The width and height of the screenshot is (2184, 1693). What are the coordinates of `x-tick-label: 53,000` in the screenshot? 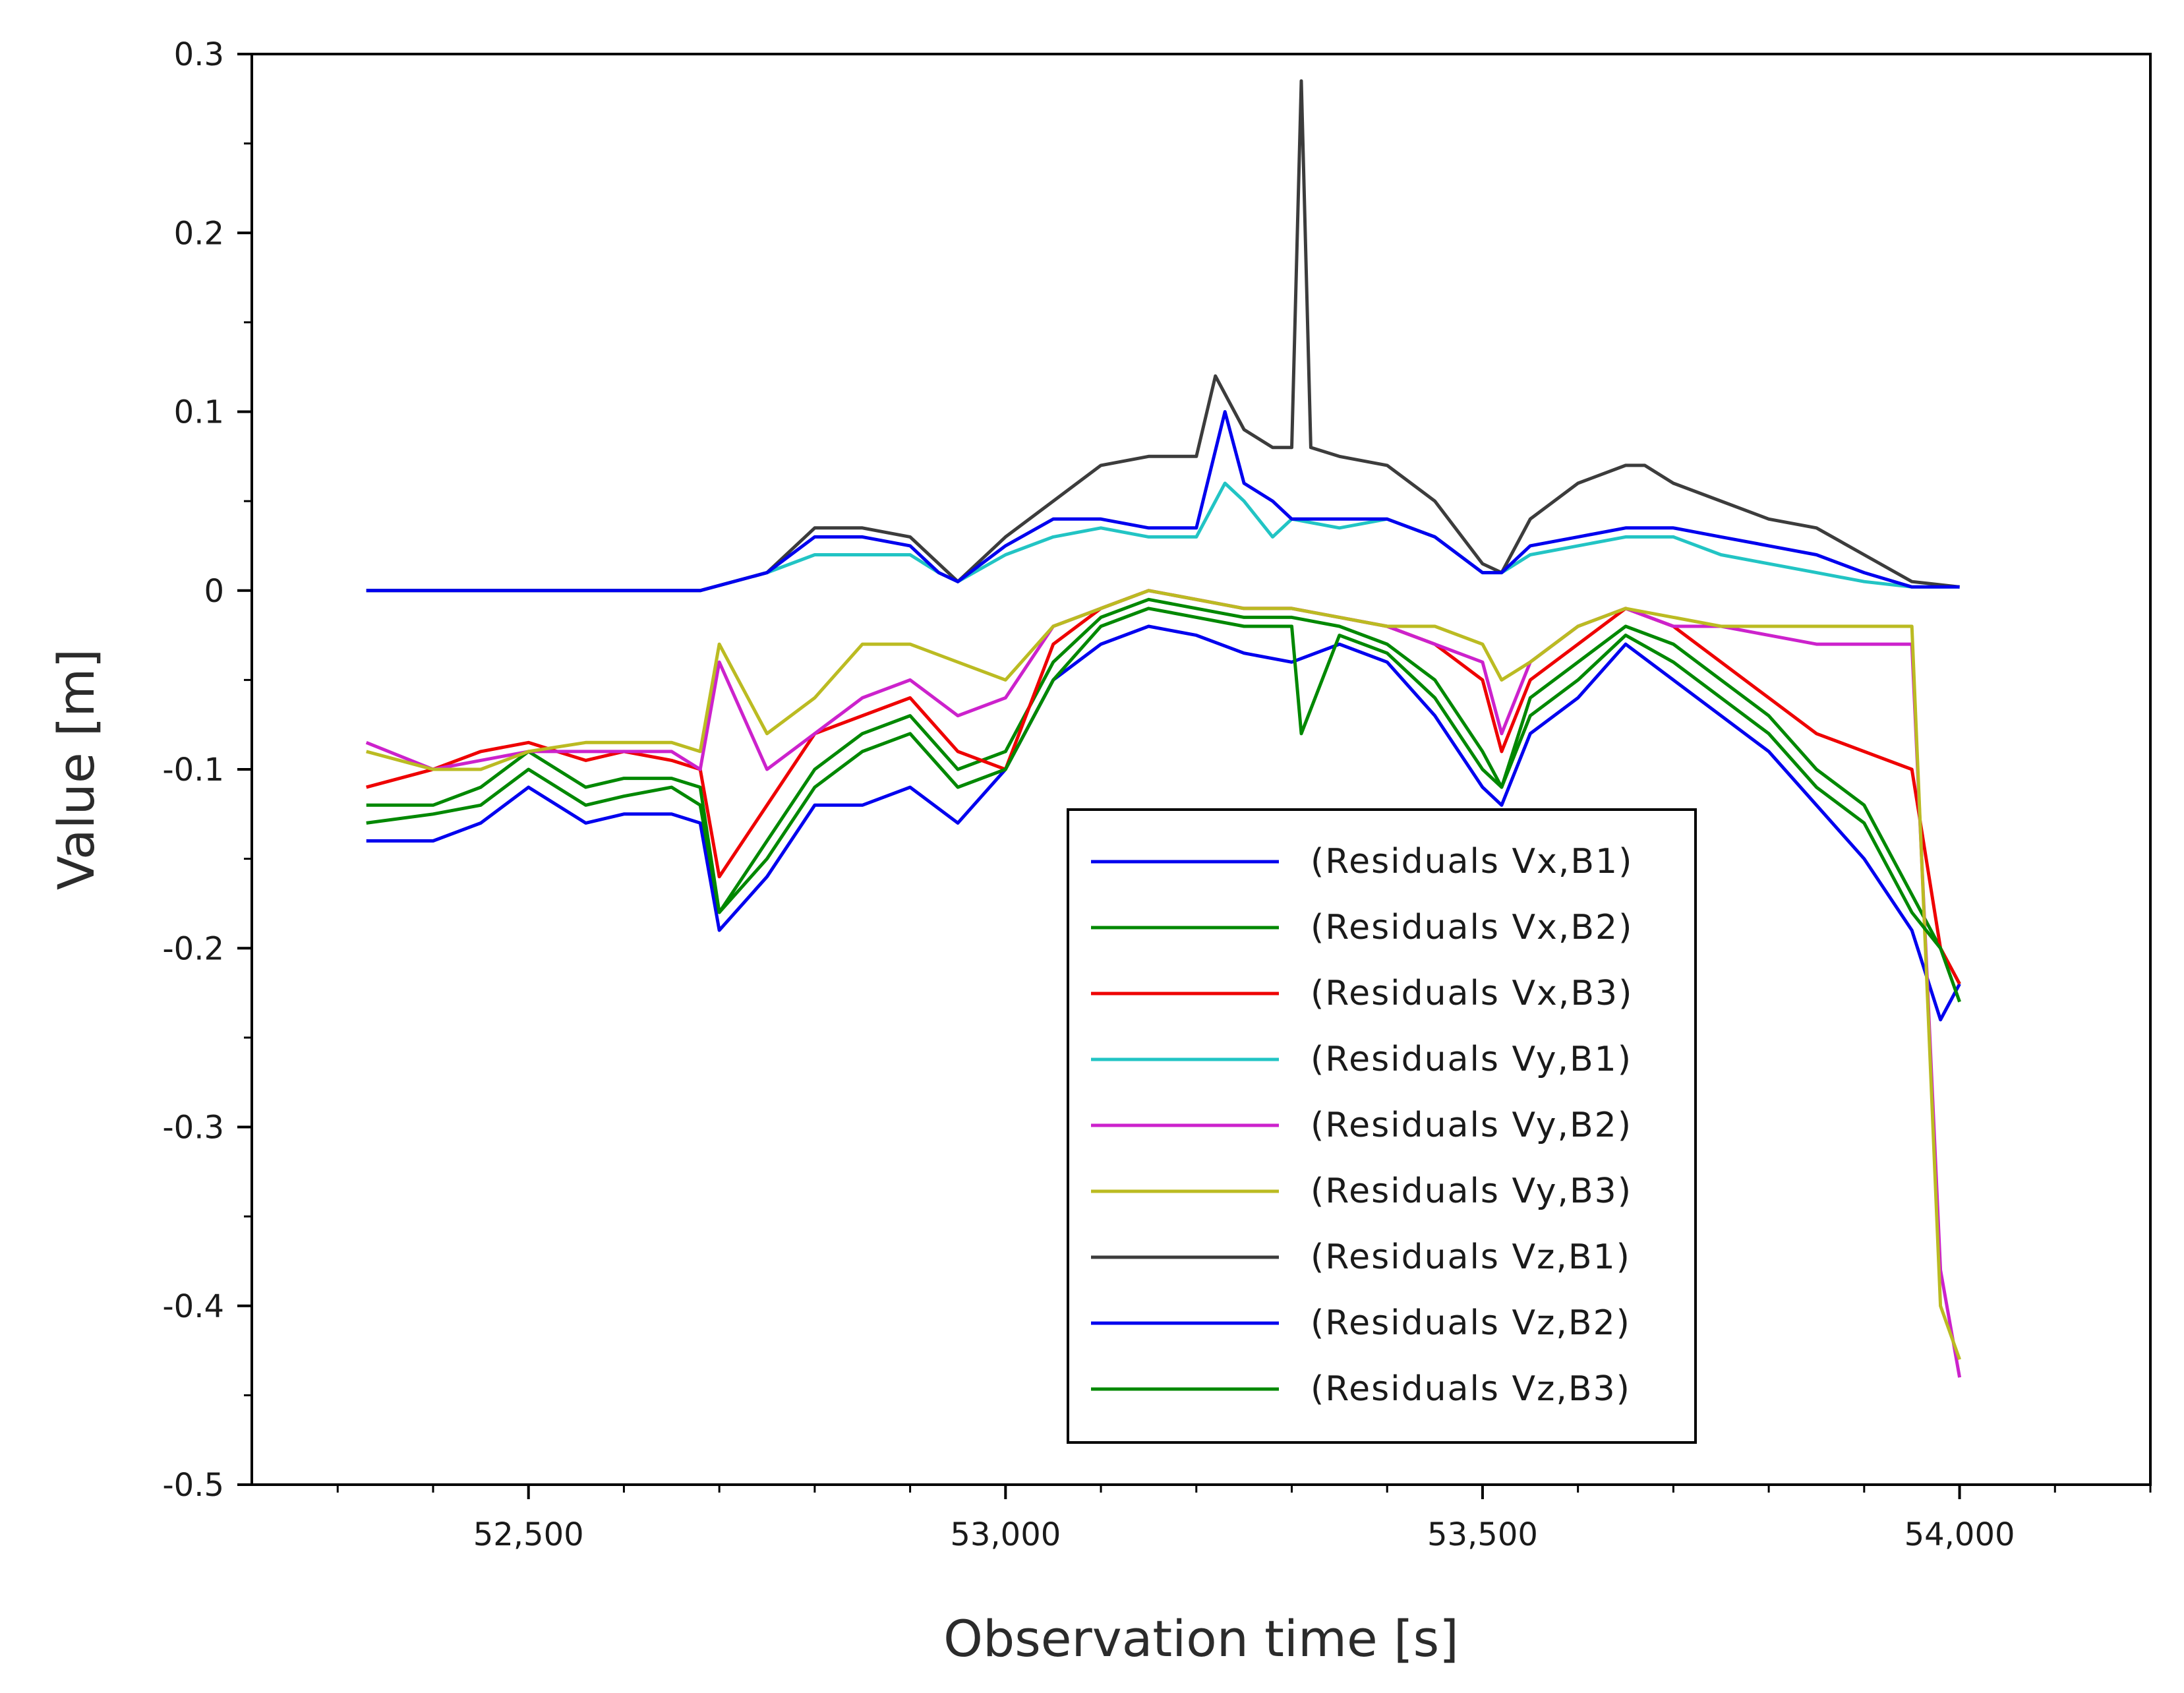 It's located at (1005, 1534).